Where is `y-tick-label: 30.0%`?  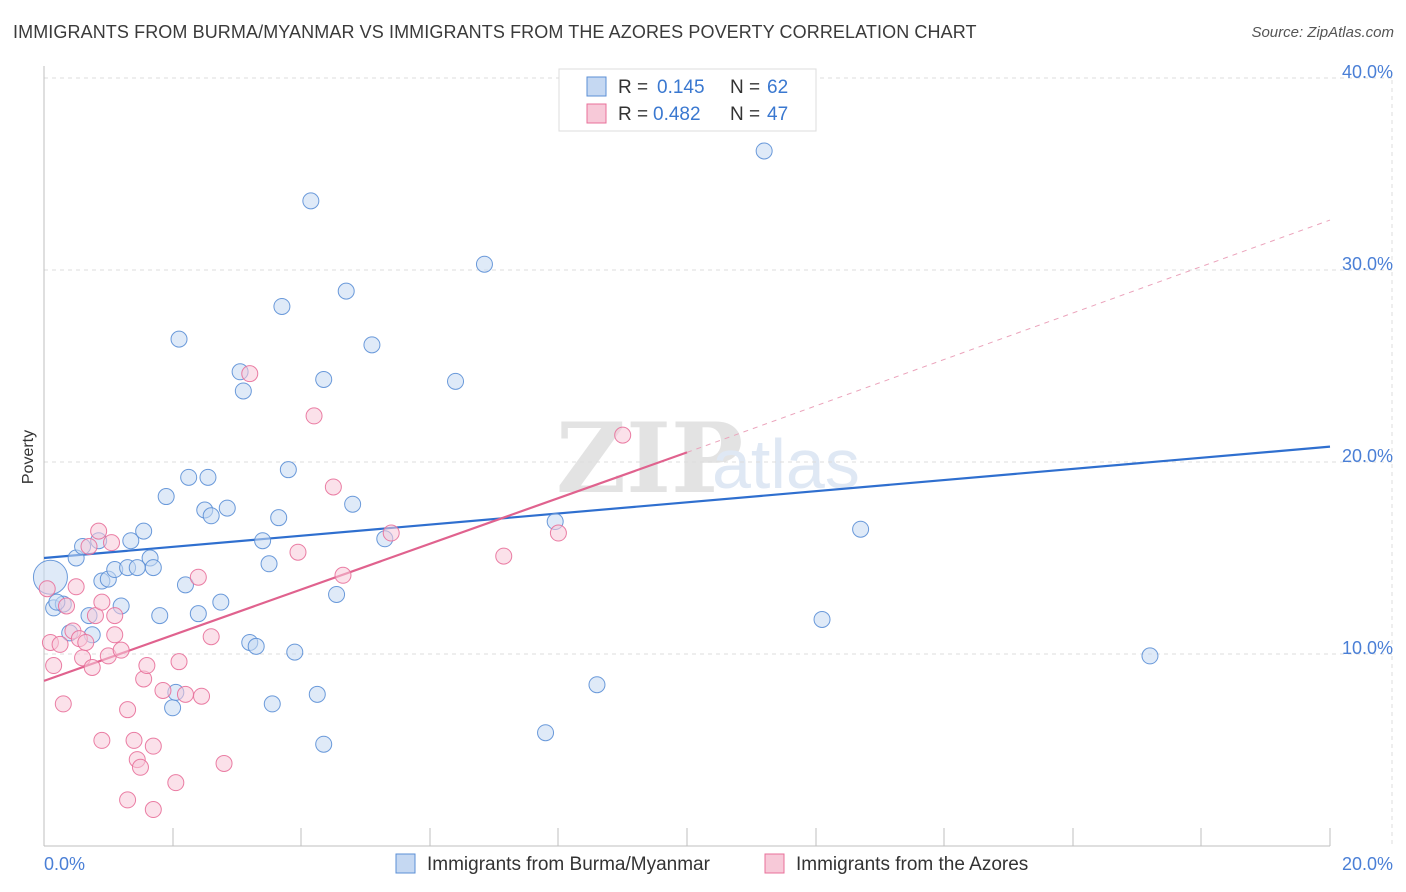 y-tick-label: 30.0% is located at coordinates (1367, 264).